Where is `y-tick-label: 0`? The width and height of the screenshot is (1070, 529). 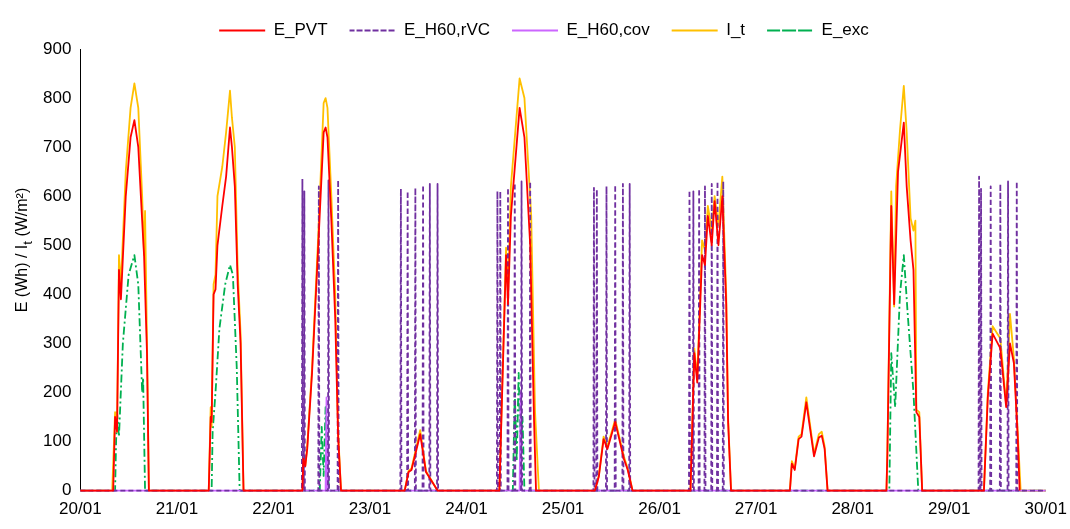
y-tick-label: 0 is located at coordinates (66, 490).